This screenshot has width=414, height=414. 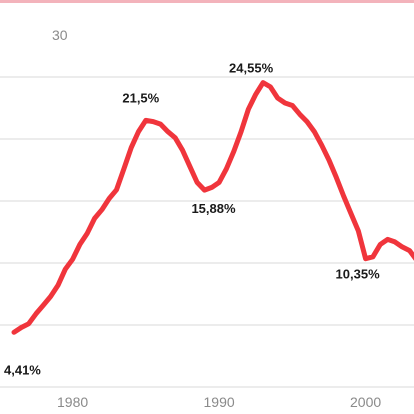 I want to click on x-tick-labels: 1980 1990 2000, so click(x=219, y=402).